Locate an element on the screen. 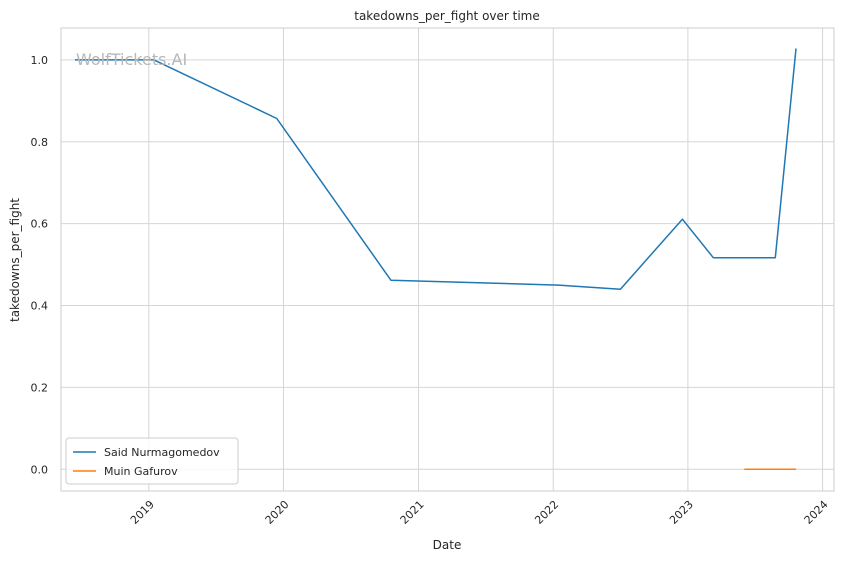 The width and height of the screenshot is (851, 561). y-tick-label: 0.6 is located at coordinates (40, 224).